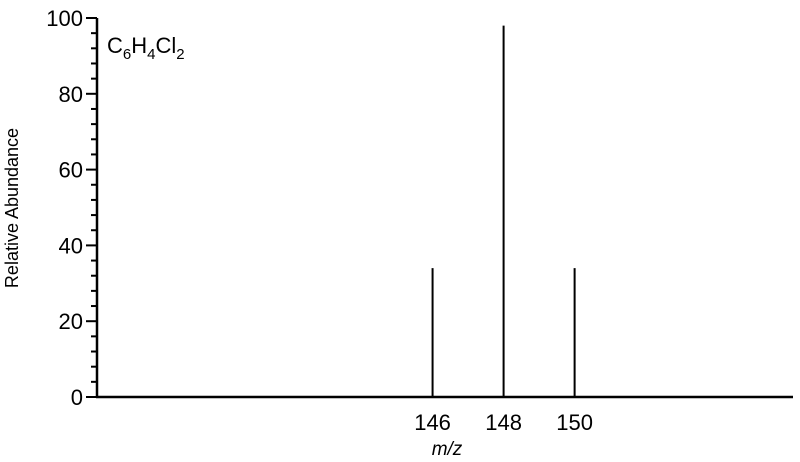  Describe the element at coordinates (503, 211) in the screenshot. I see `peaks` at that location.